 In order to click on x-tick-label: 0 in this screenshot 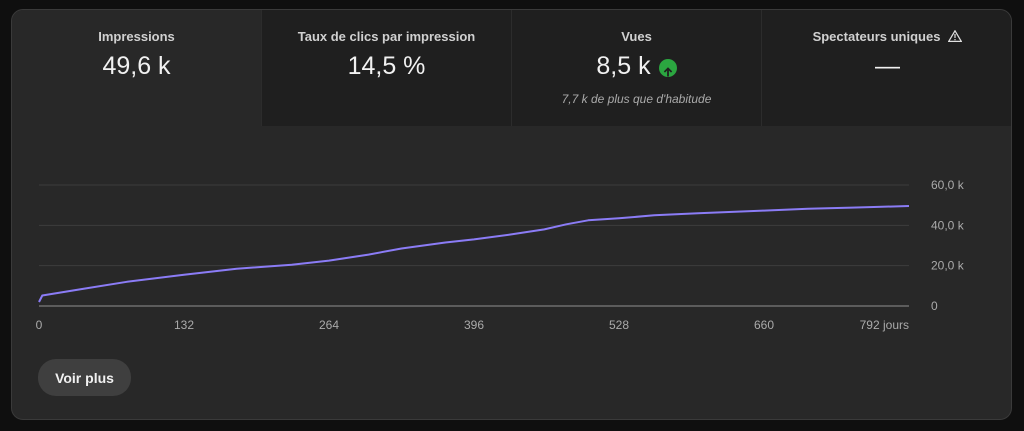, I will do `click(39, 325)`.